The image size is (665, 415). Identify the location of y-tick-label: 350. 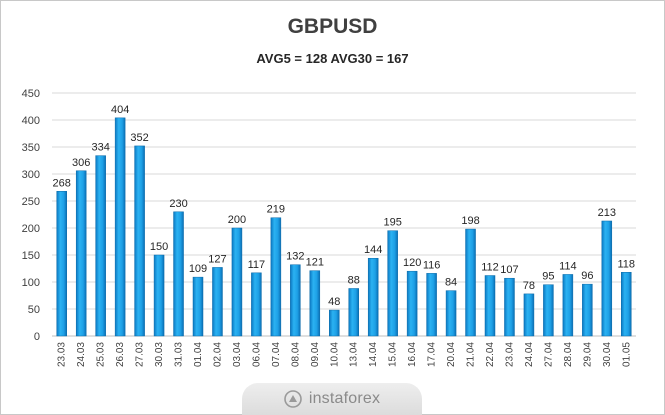
(31, 148).